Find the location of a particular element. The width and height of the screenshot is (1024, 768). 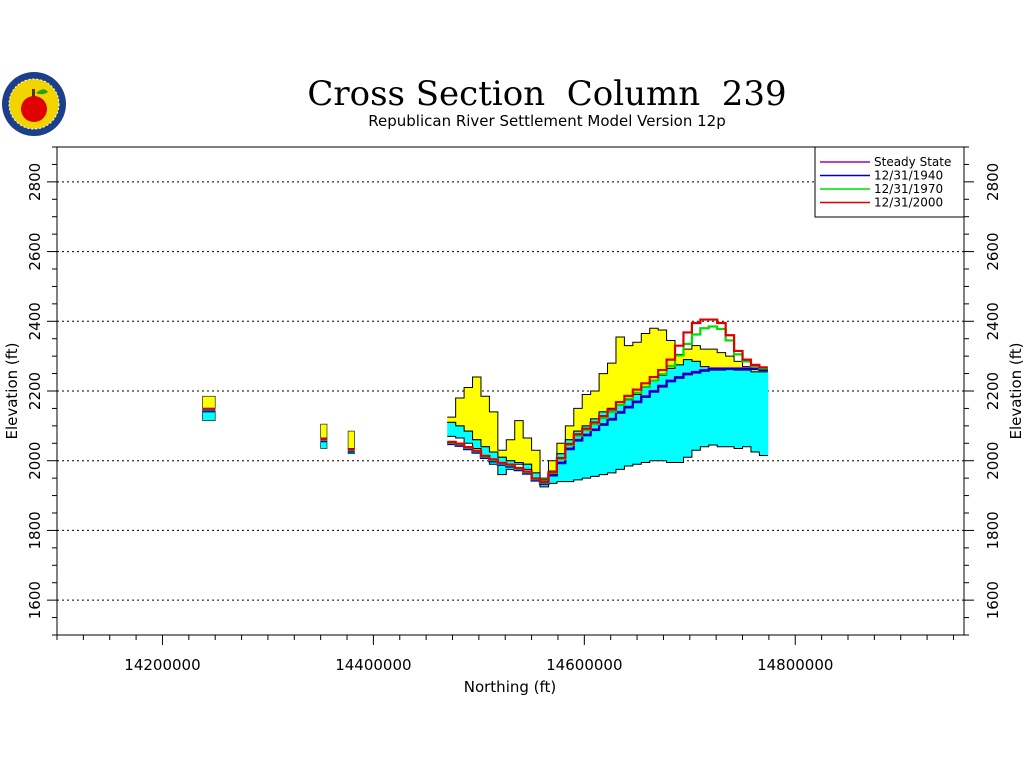

legend-box is located at coordinates (889, 182).